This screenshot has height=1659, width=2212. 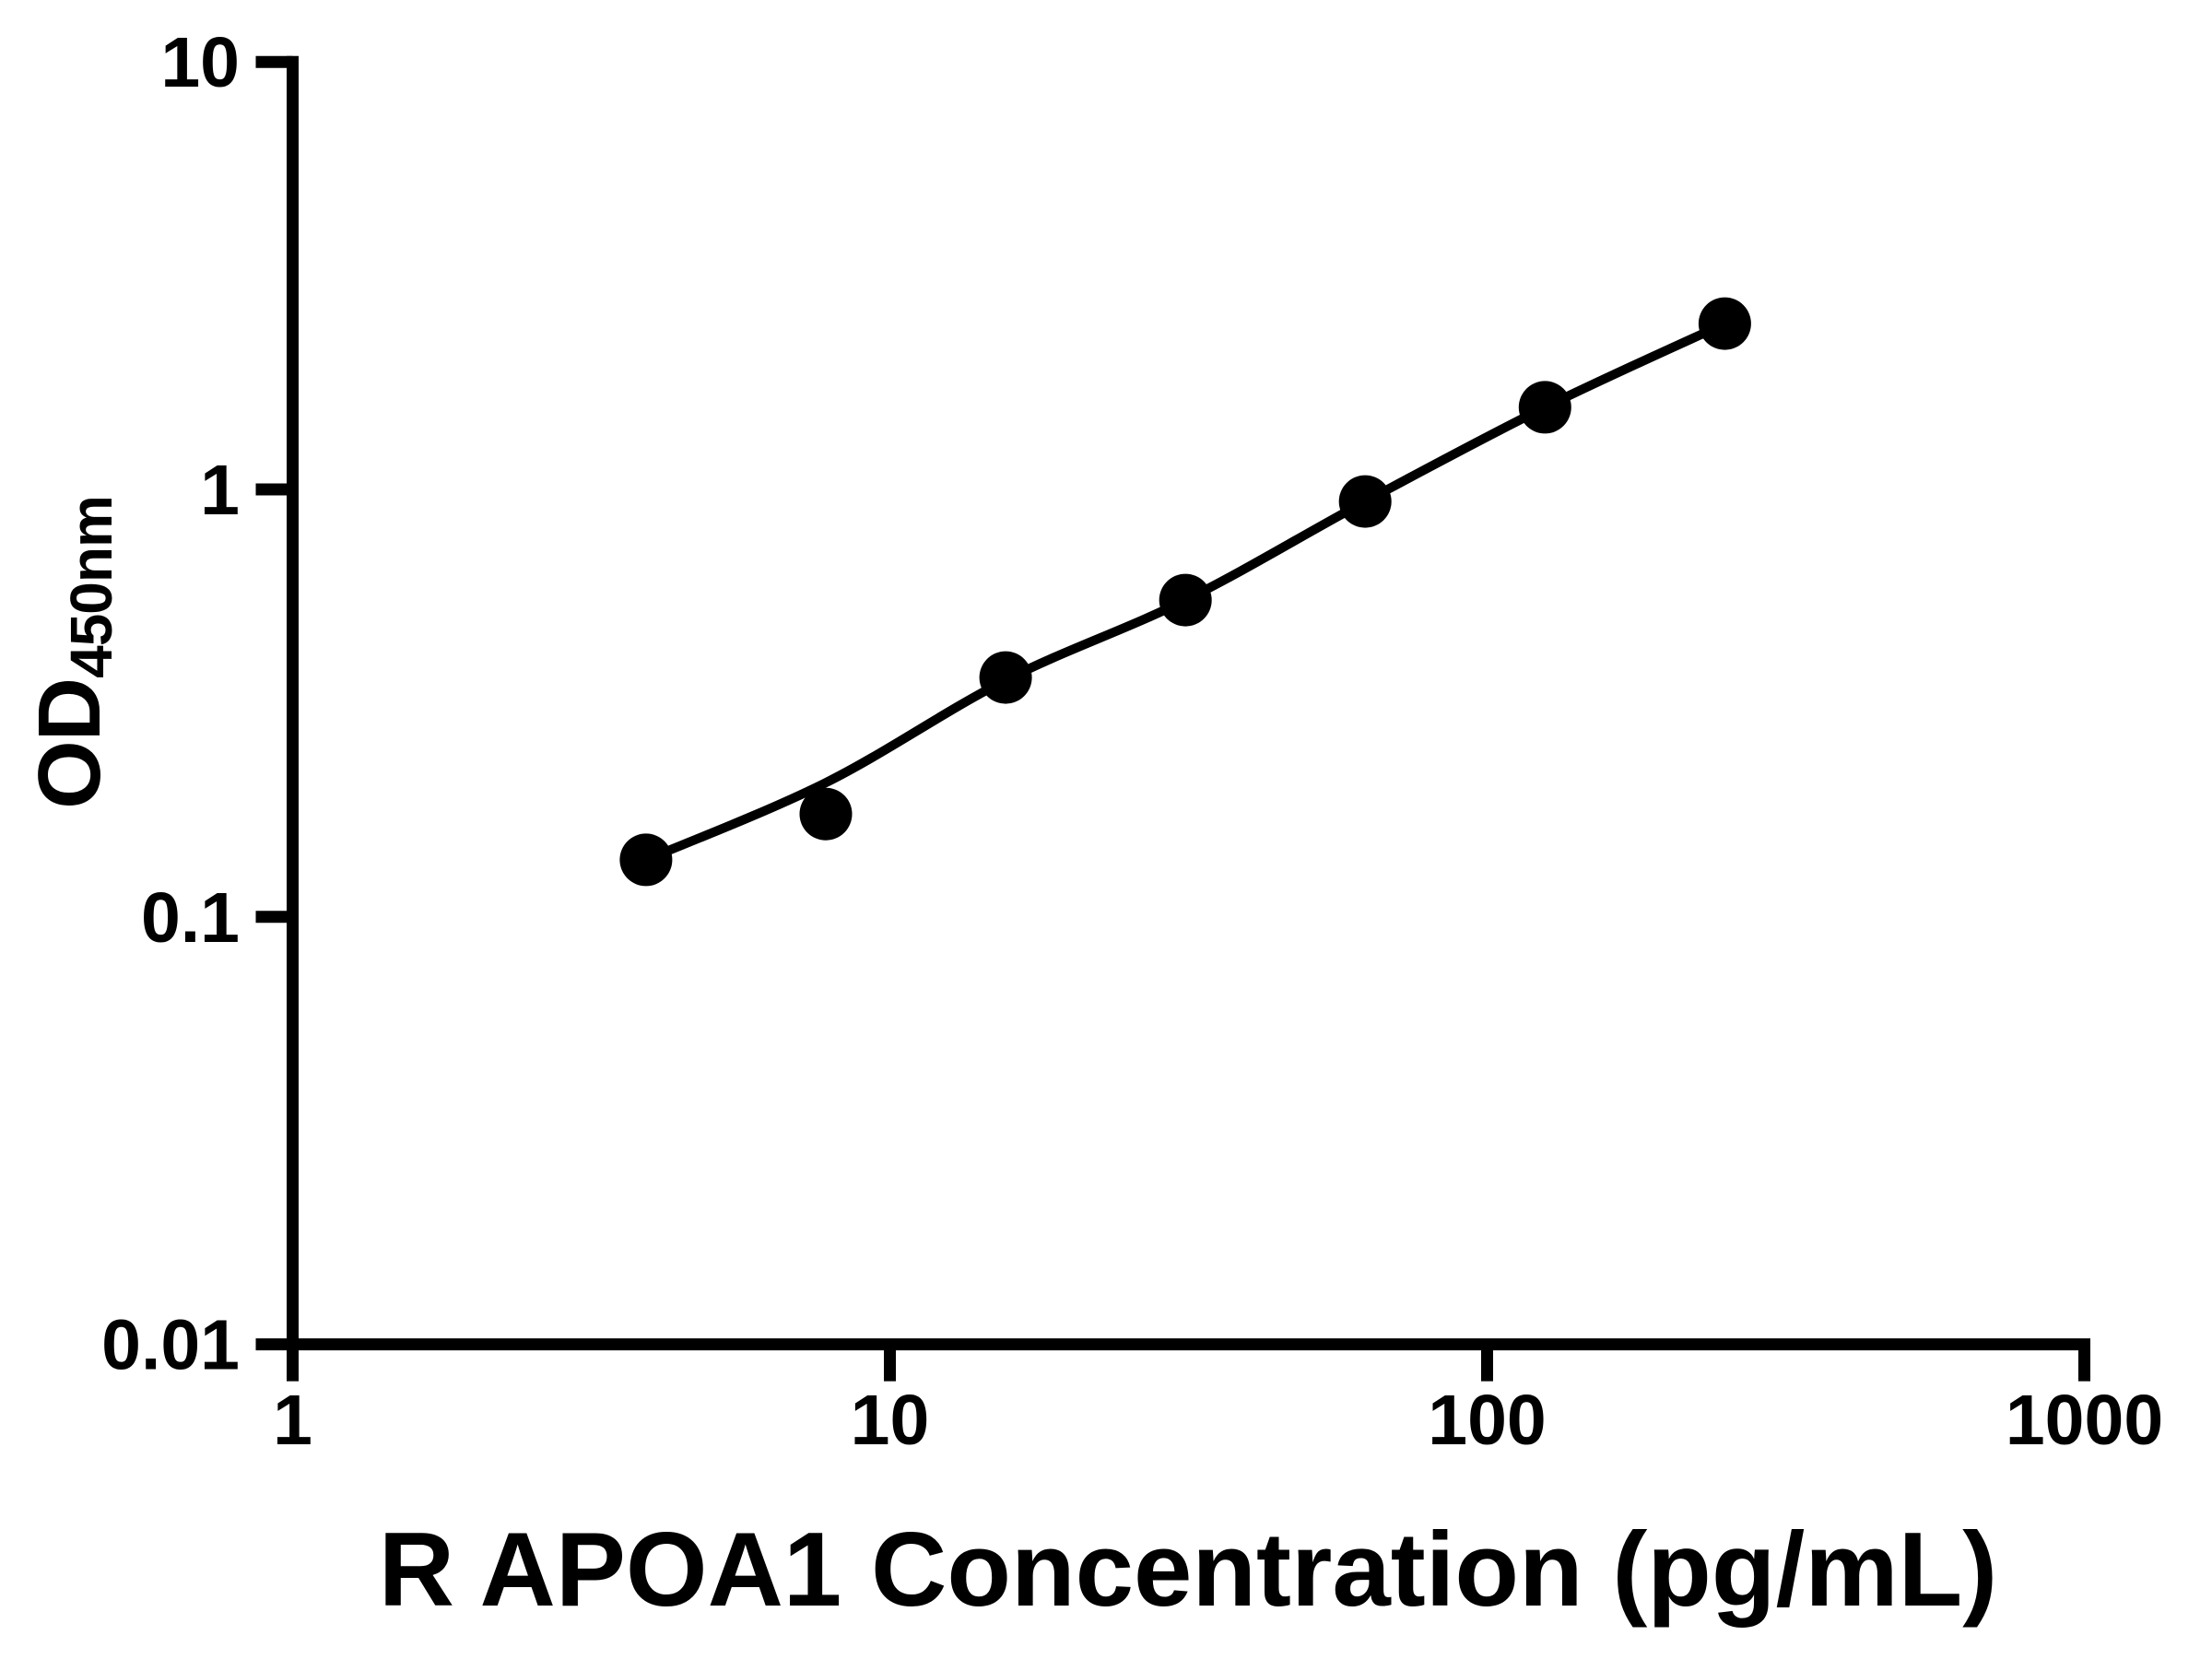 What do you see at coordinates (69, 743) in the screenshot?
I see `y-axis-title-main: OD` at bounding box center [69, 743].